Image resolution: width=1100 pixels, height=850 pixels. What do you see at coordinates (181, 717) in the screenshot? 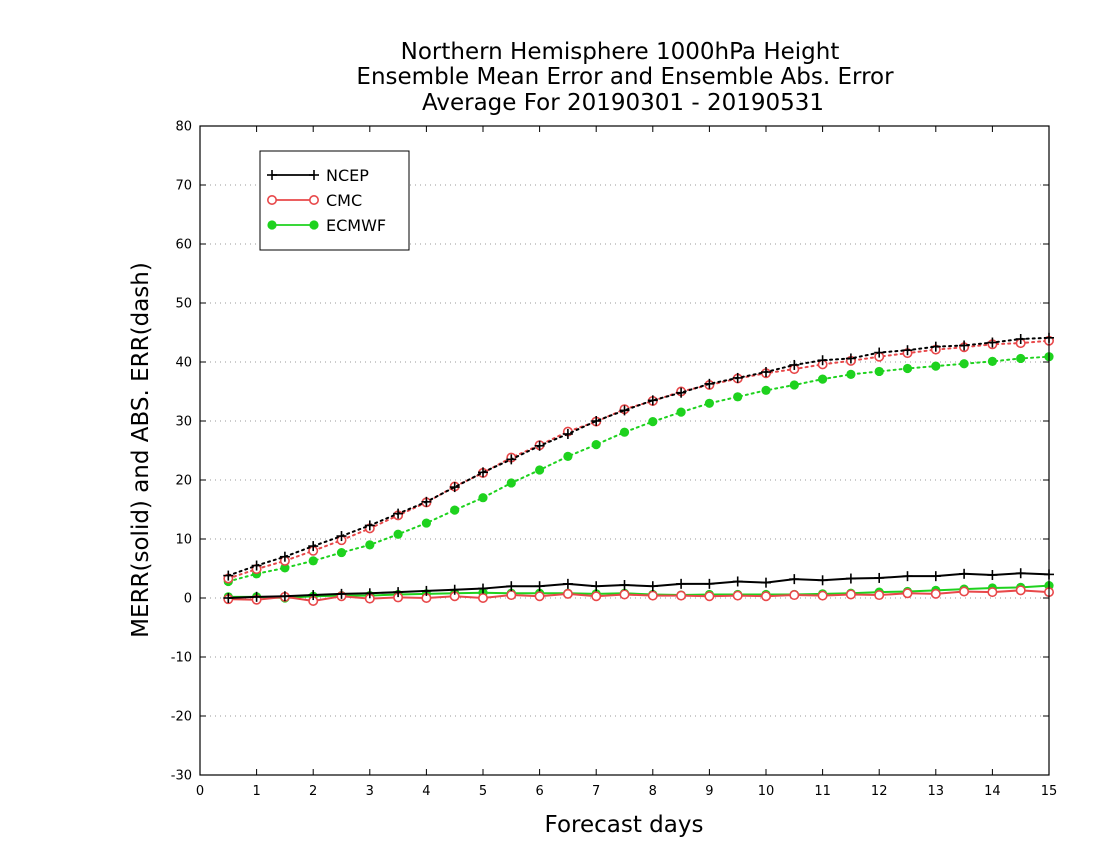
I see `y-tick-label: -20` at bounding box center [181, 717].